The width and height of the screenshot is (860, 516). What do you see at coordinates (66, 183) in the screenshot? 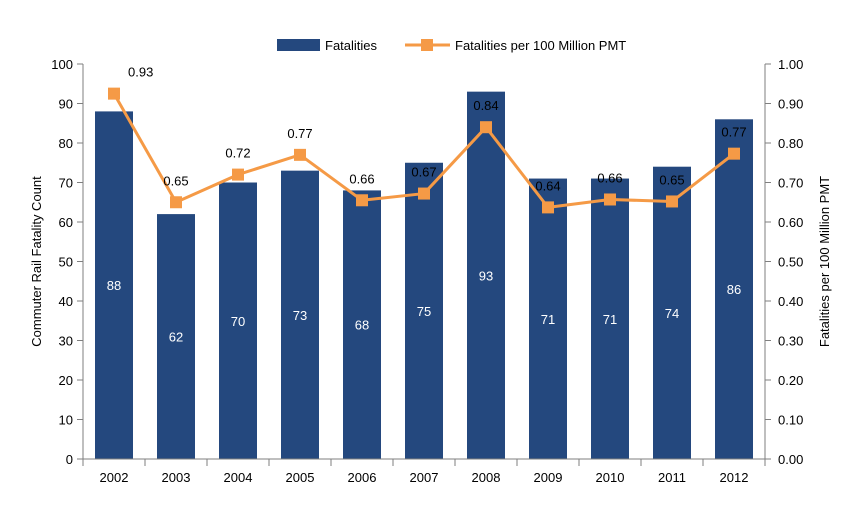
I see `y-tick-label: 70` at bounding box center [66, 183].